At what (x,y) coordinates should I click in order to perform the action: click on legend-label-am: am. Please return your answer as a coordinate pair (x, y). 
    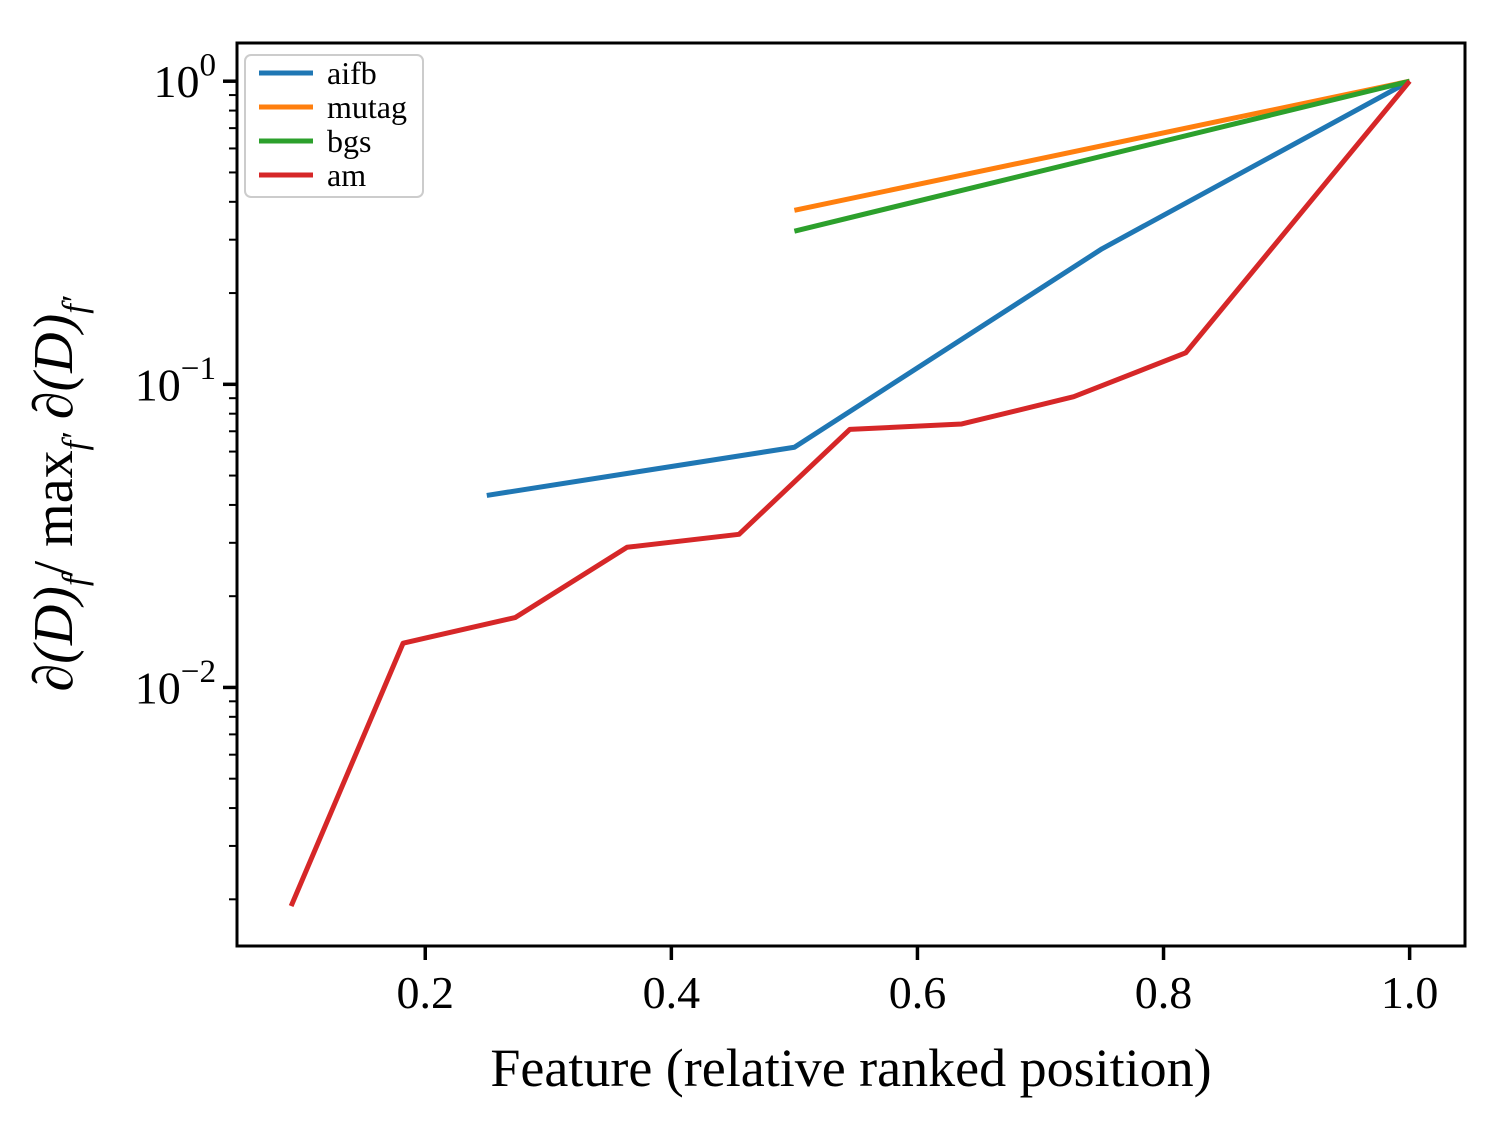
    Looking at the image, I should click on (346, 175).